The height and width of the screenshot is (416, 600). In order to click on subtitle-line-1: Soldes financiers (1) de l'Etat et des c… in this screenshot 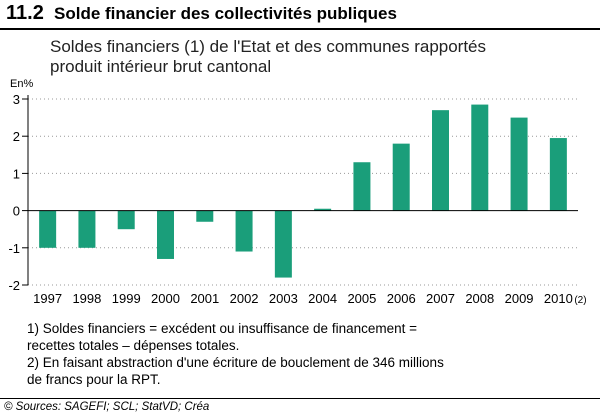, I will do `click(268, 46)`.